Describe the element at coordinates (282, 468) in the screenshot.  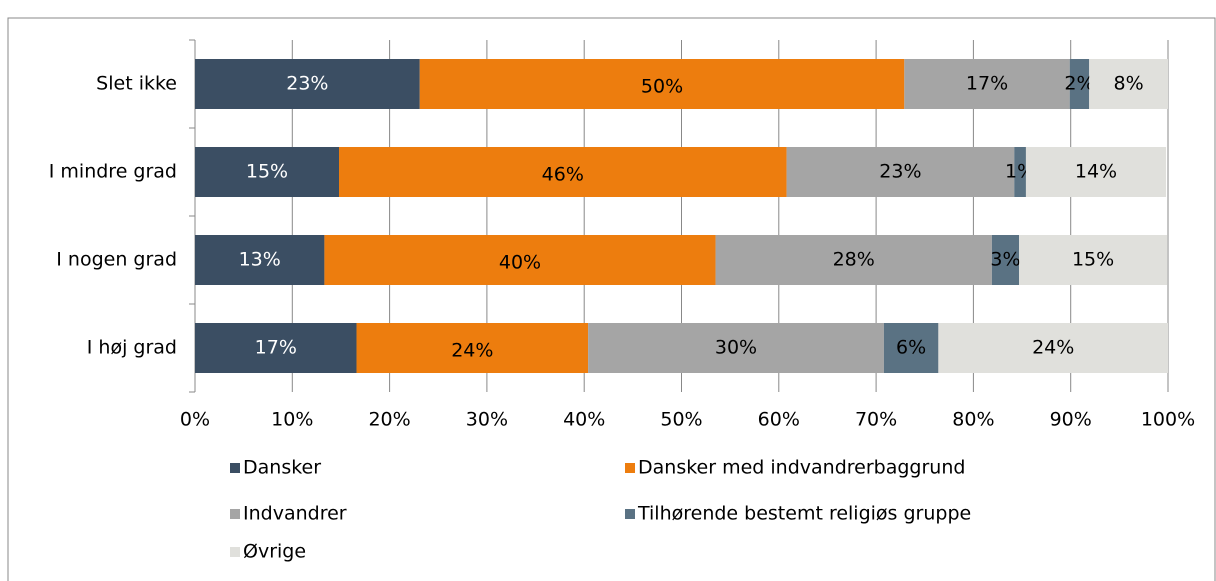
I see `legend-label: Dansker` at that location.